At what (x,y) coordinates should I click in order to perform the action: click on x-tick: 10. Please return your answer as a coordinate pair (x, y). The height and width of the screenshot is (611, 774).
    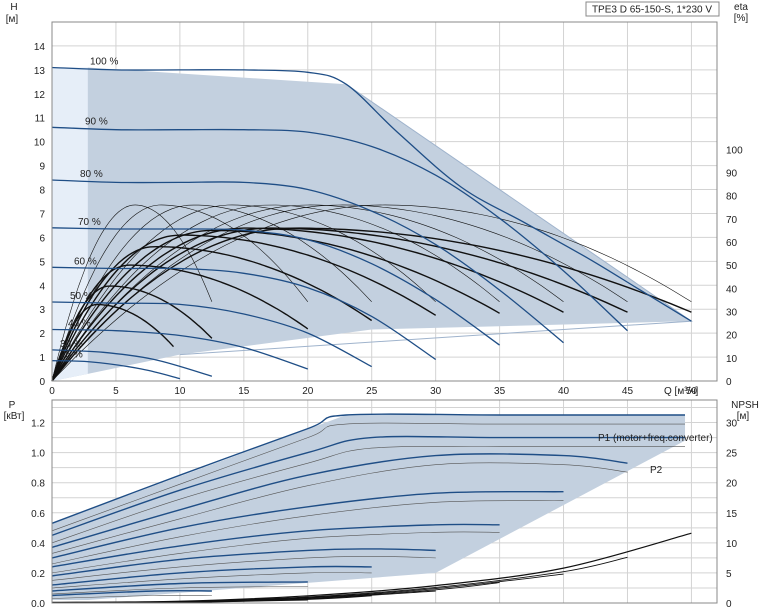
    Looking at the image, I should click on (180, 391).